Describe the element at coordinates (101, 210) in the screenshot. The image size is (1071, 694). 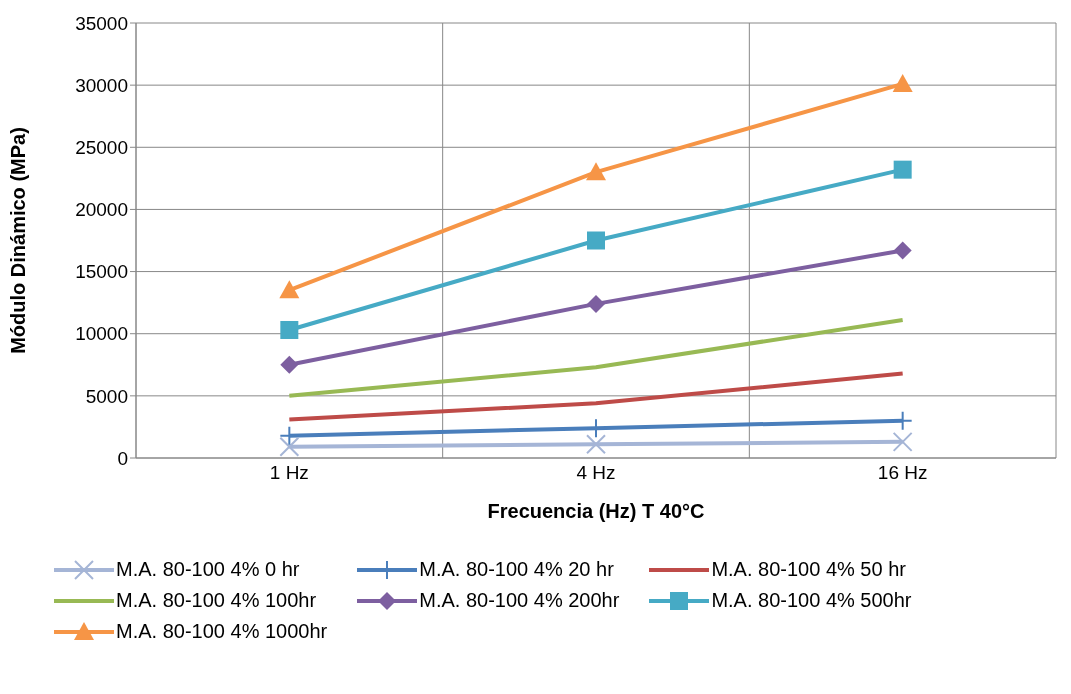
I see `y-tick-label: 20000` at that location.